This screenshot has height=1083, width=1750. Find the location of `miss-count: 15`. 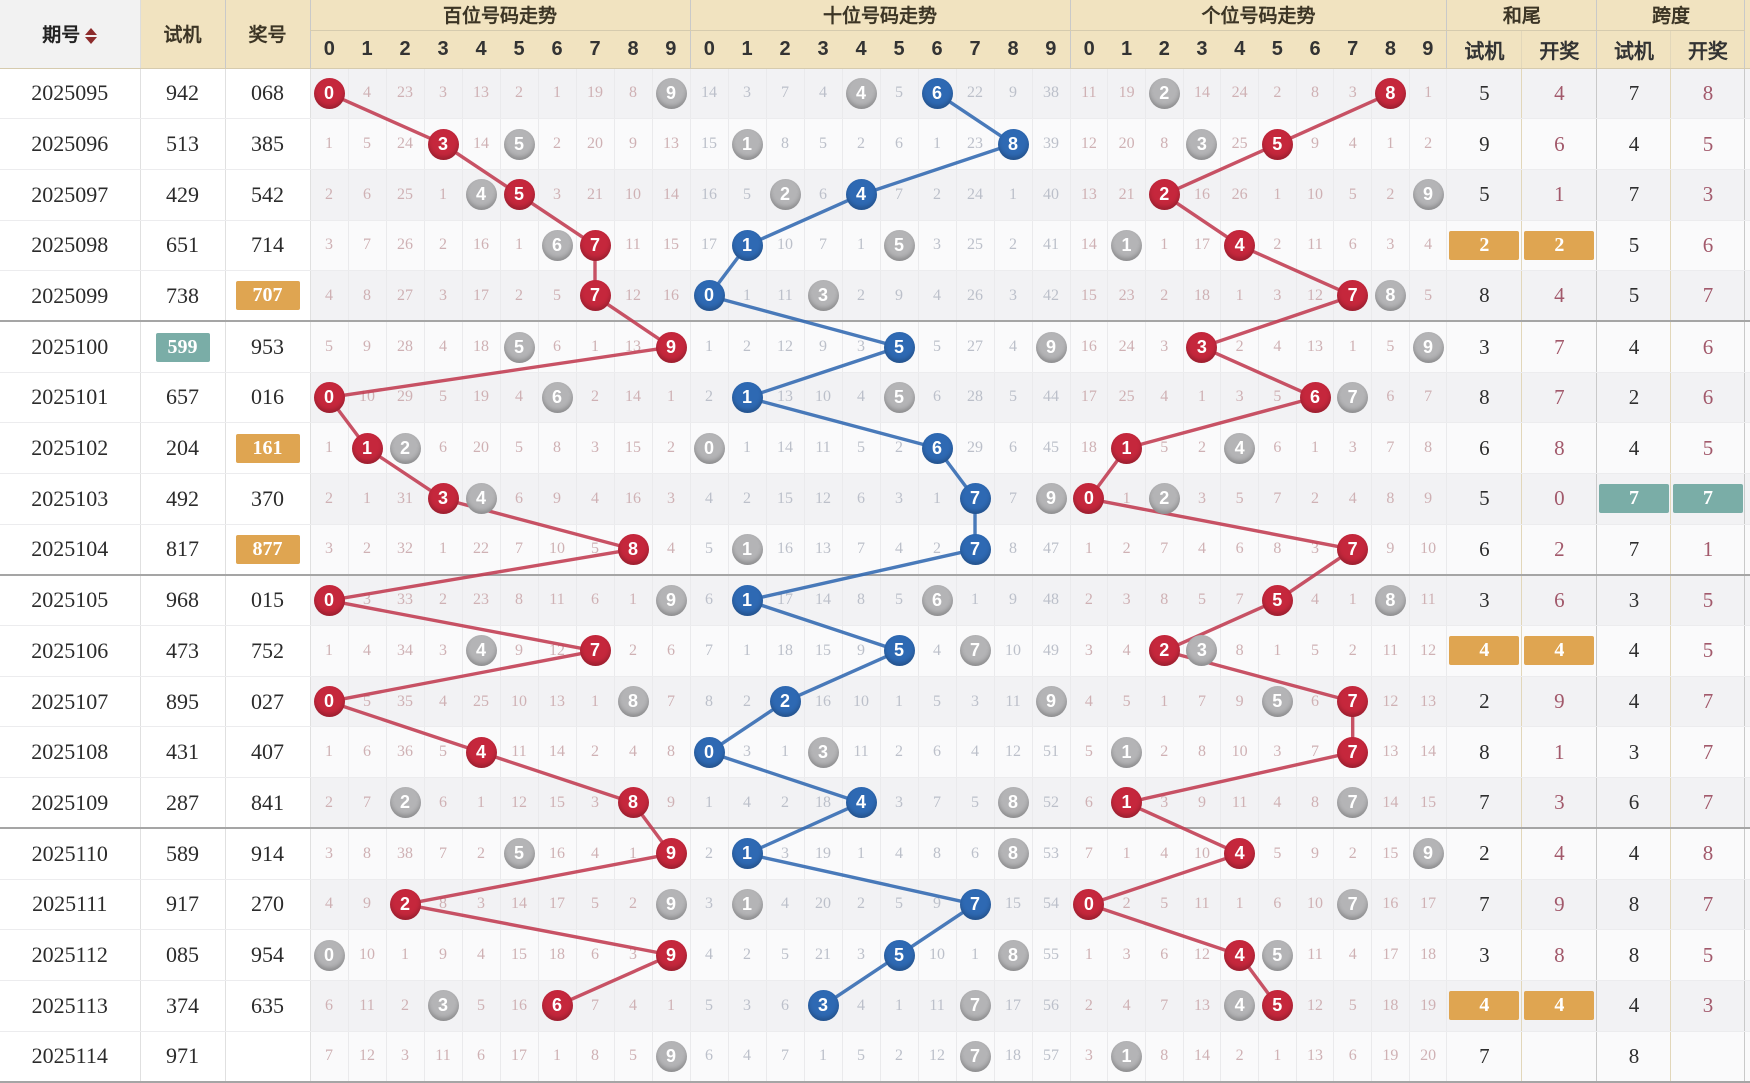

miss-count: 15 is located at coordinates (519, 955).